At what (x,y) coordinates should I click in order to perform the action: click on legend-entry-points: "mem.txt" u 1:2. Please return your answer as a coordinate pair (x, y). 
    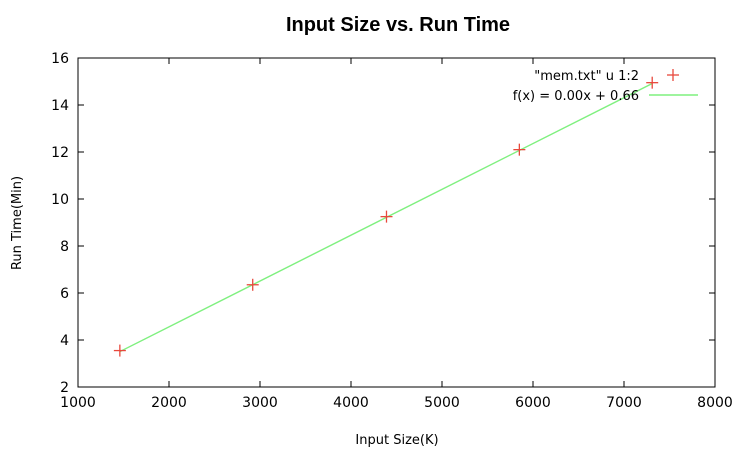
    Looking at the image, I should click on (586, 76).